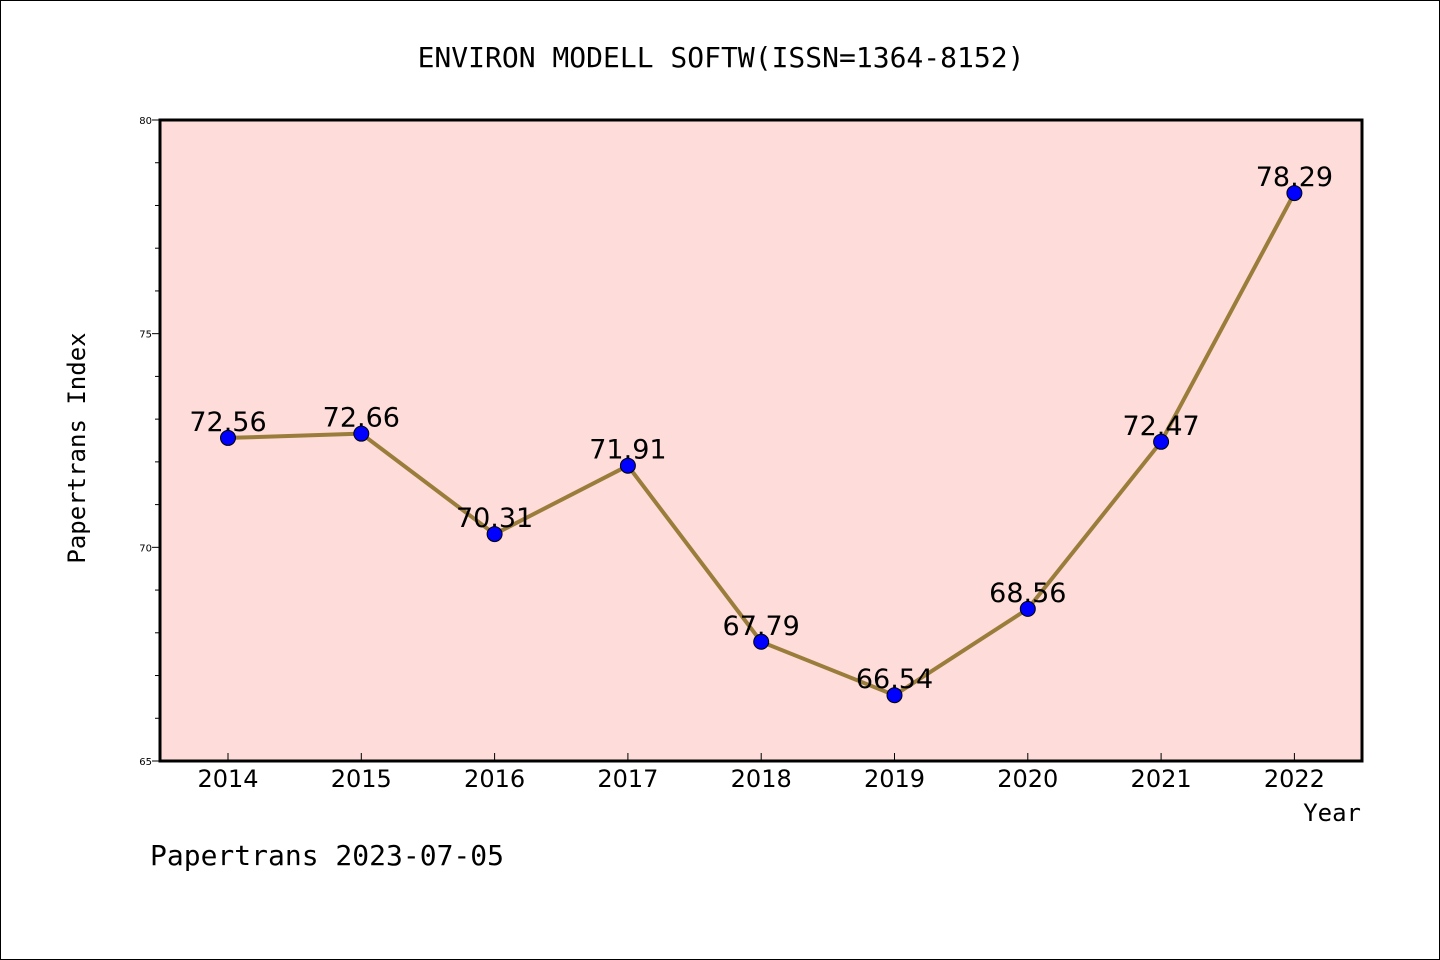 This screenshot has width=1440, height=960. Describe the element at coordinates (494, 518) in the screenshot. I see `data-label: 70.31` at that location.